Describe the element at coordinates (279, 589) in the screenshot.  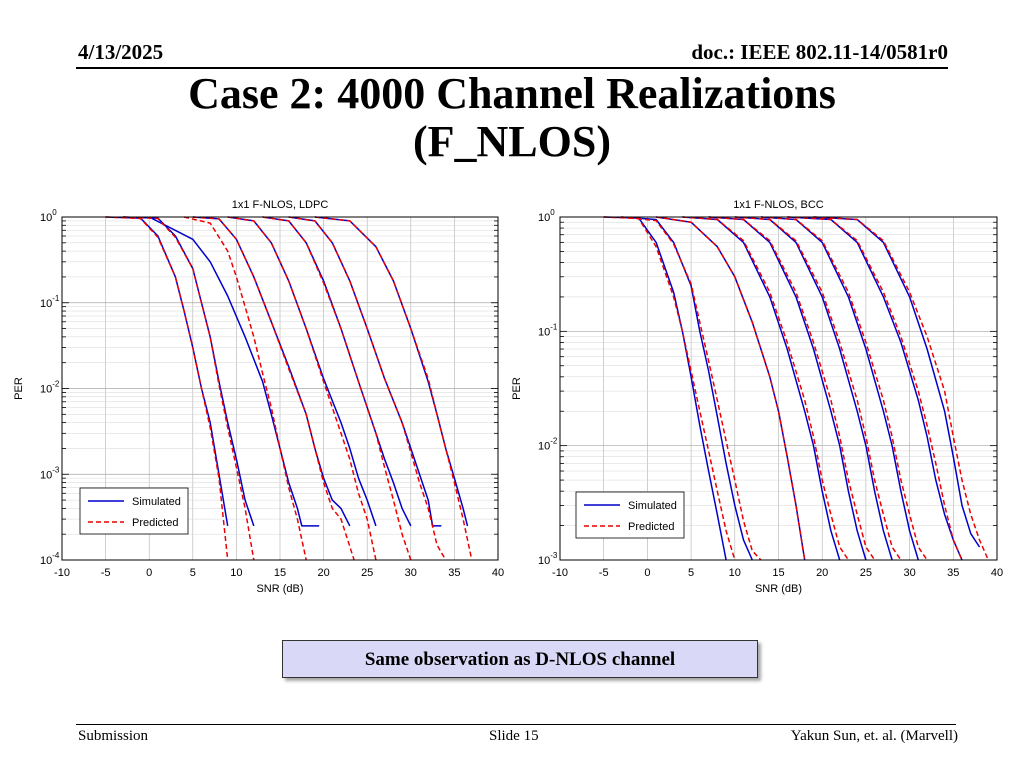
I see `chart-0-x-axis-label: SNR (dB)` at that location.